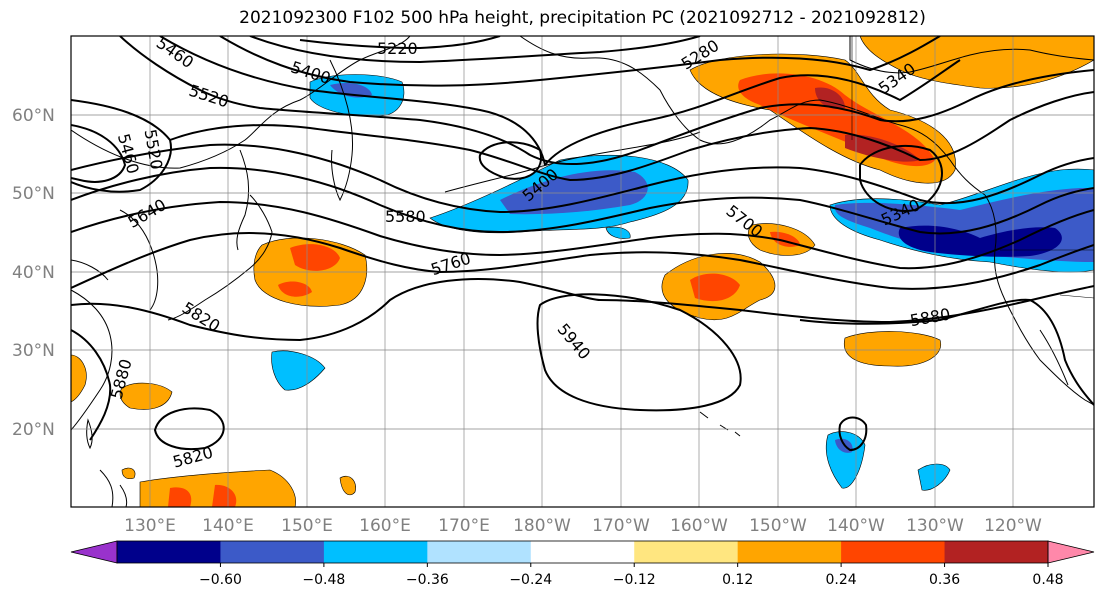 The width and height of the screenshot is (1105, 601). Describe the element at coordinates (621, 526) in the screenshot. I see `lon-label-170w: 170°W` at that location.